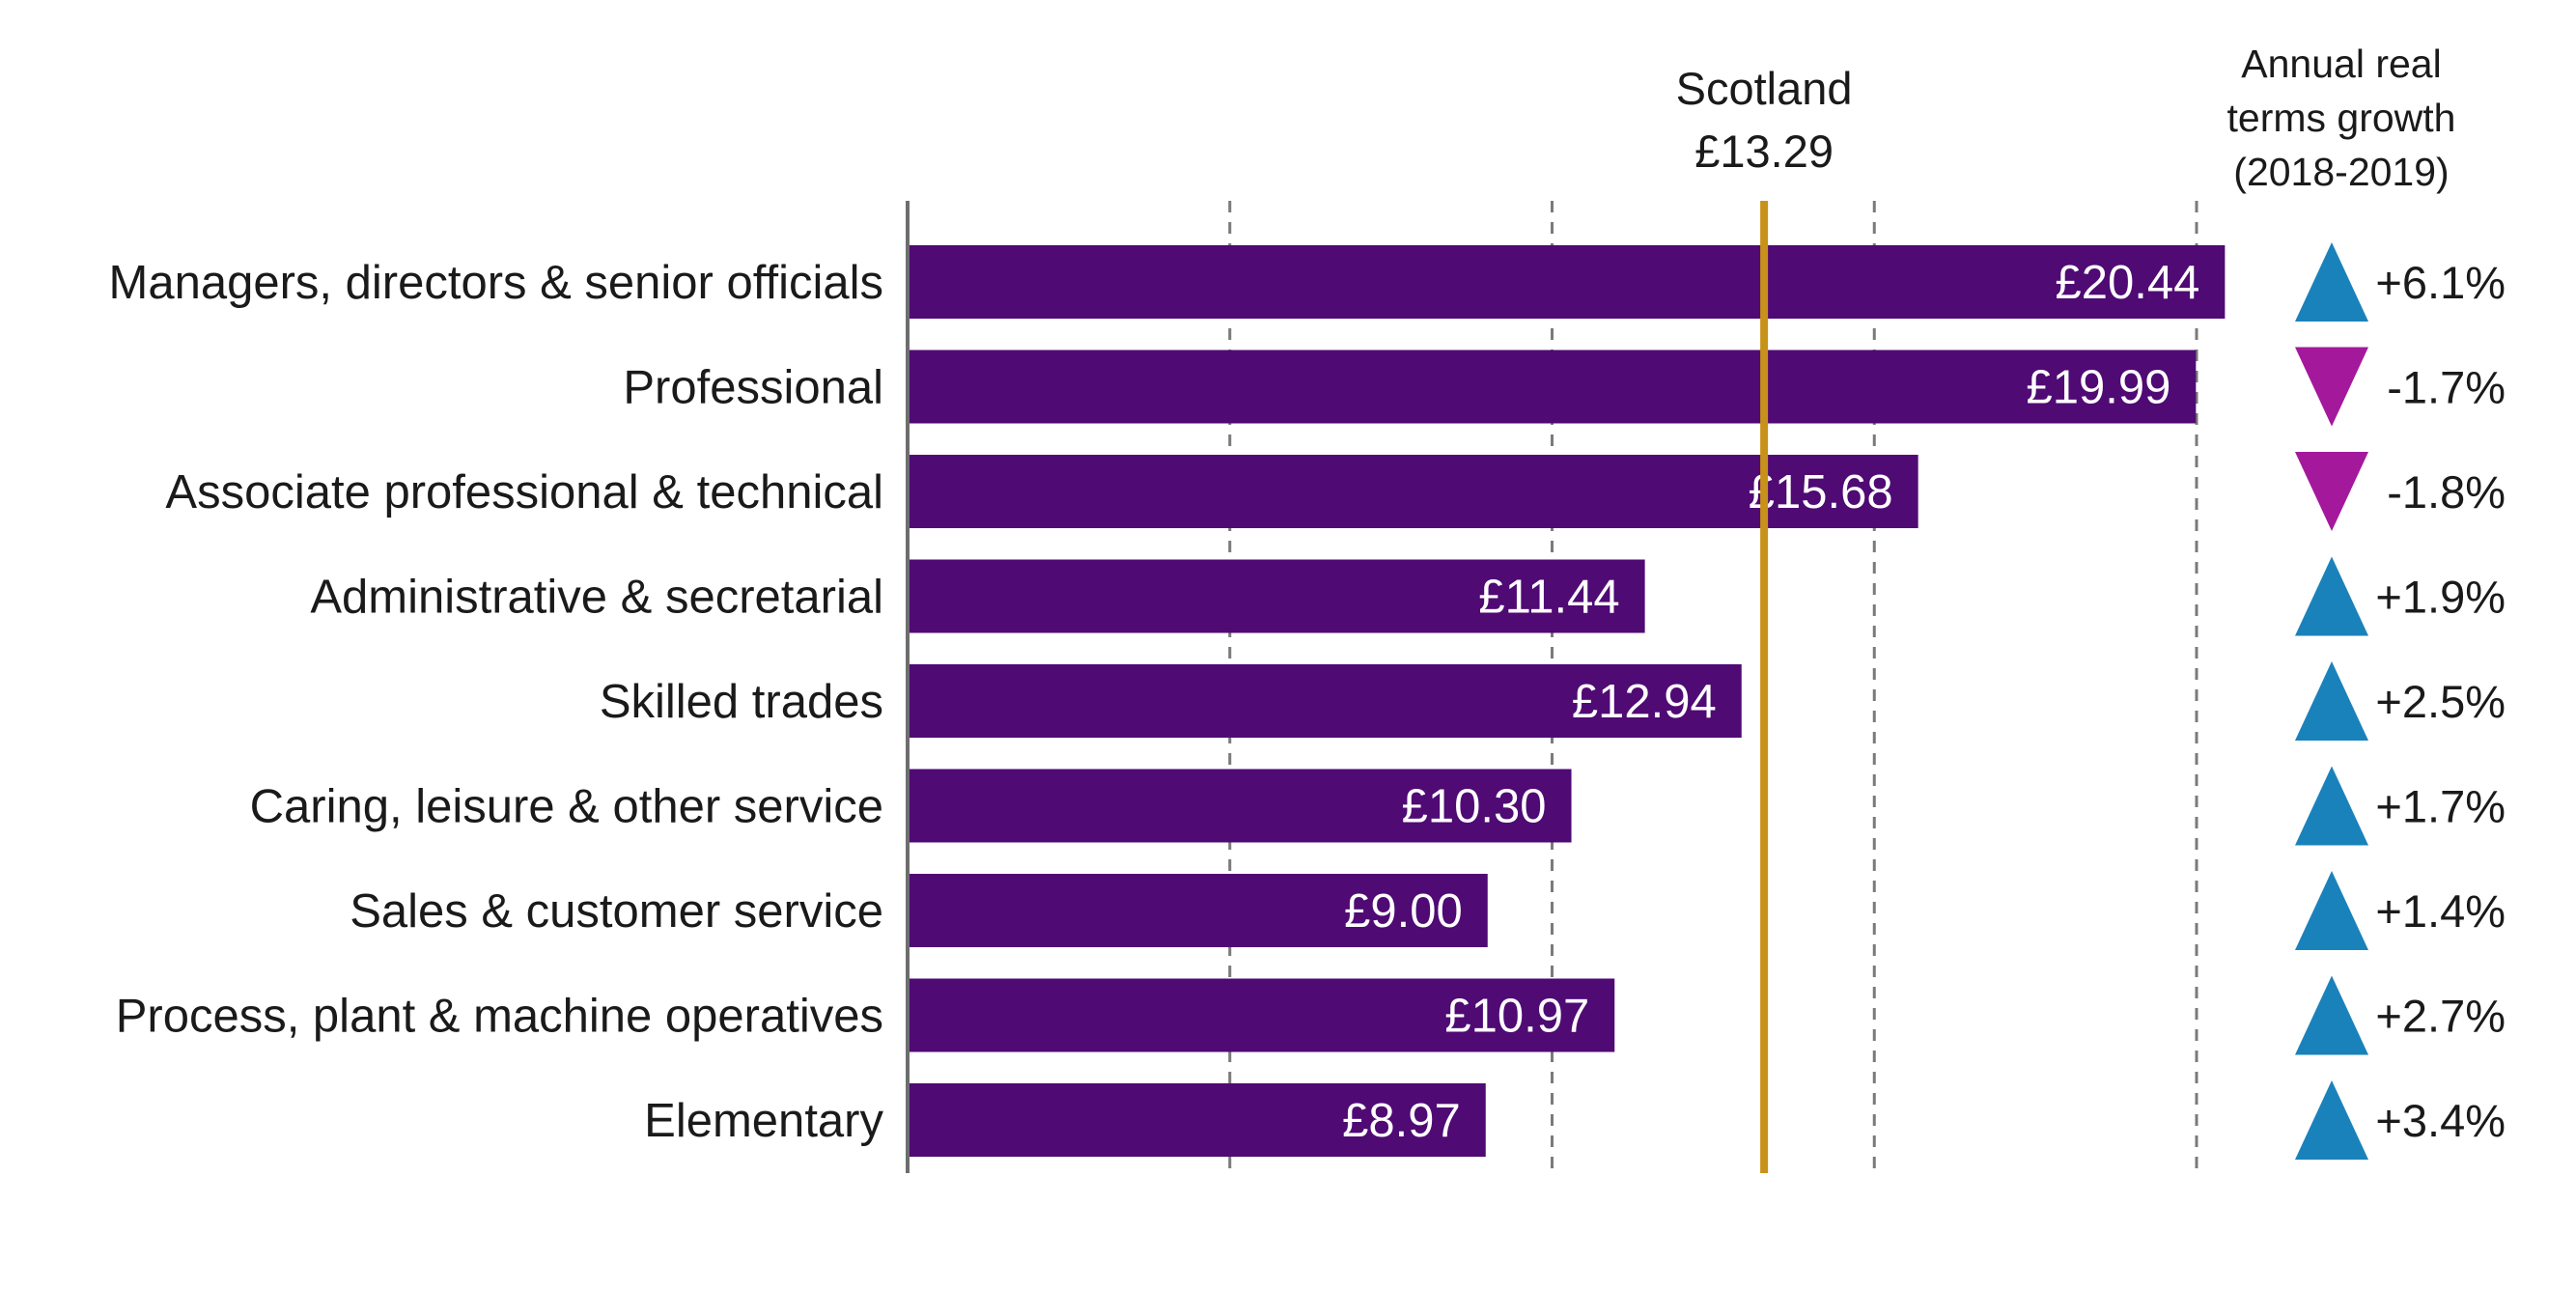 Image resolution: width=2576 pixels, height=1289 pixels. I want to click on category-label: Elementary, so click(764, 1121).